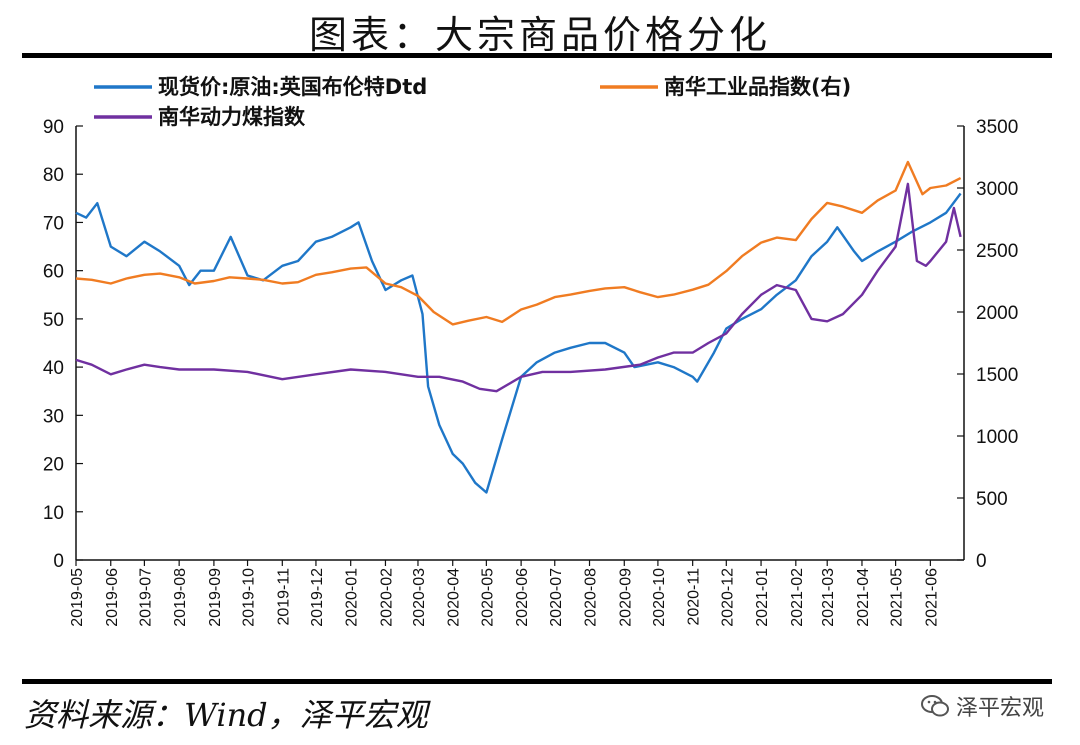 This screenshot has height=745, width=1080. Describe the element at coordinates (981, 561) in the screenshot. I see `y-right-tick-label: 0` at that location.